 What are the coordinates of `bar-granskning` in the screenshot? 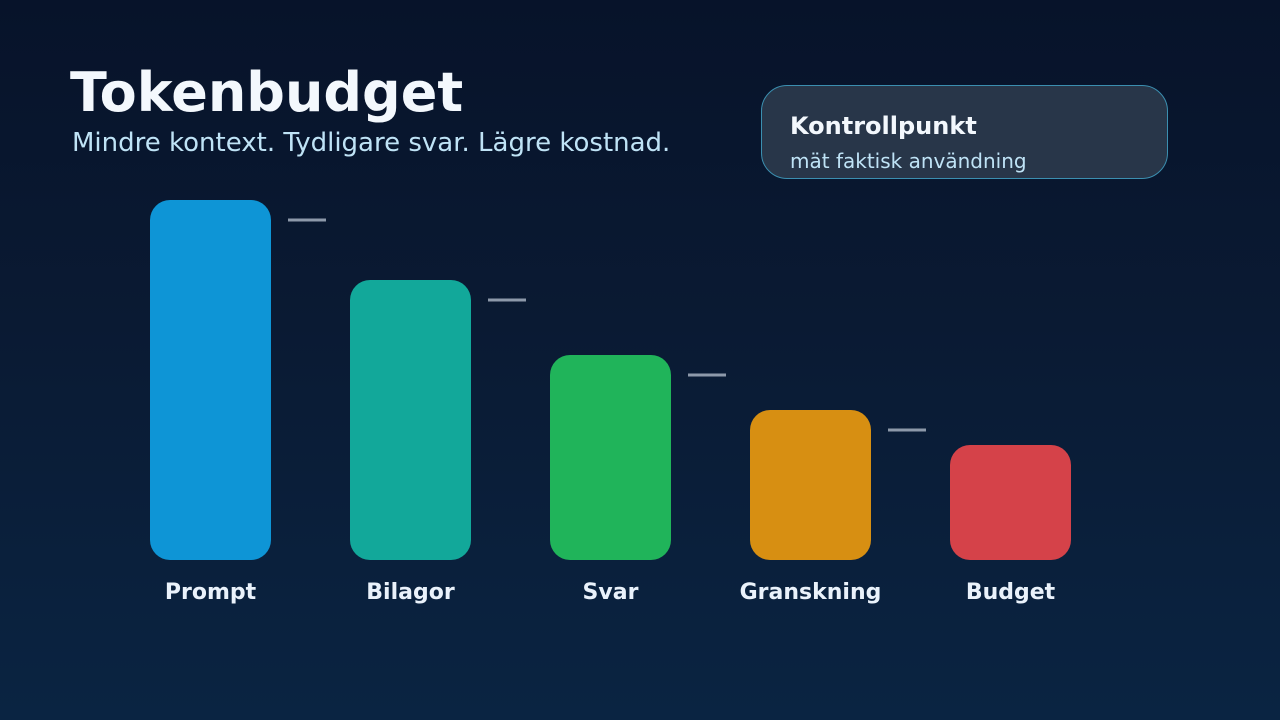 It's located at (810, 485).